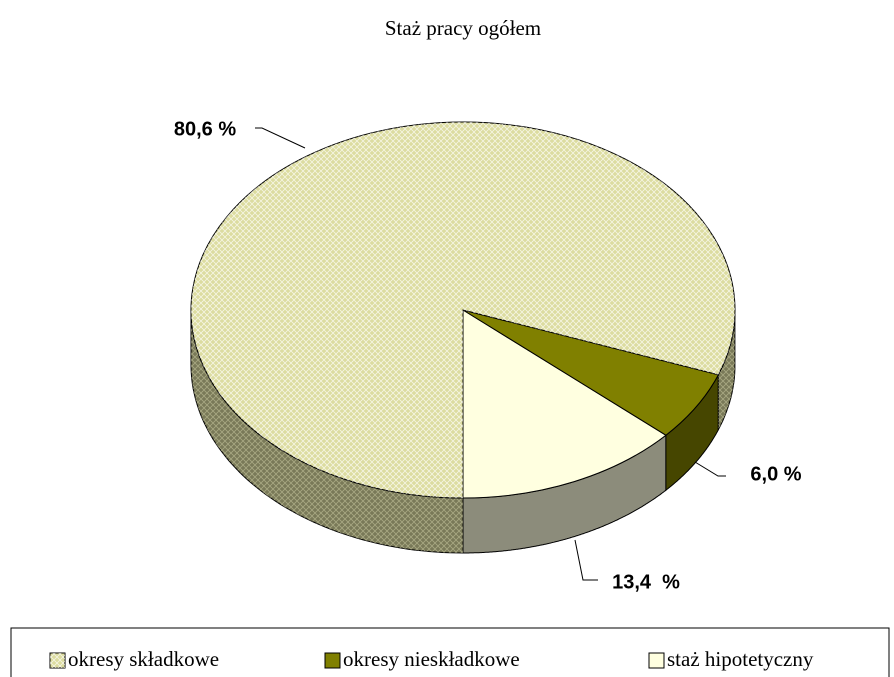 The height and width of the screenshot is (677, 894). Describe the element at coordinates (740, 659) in the screenshot. I see `legend-label: staż hipotetyczny` at that location.